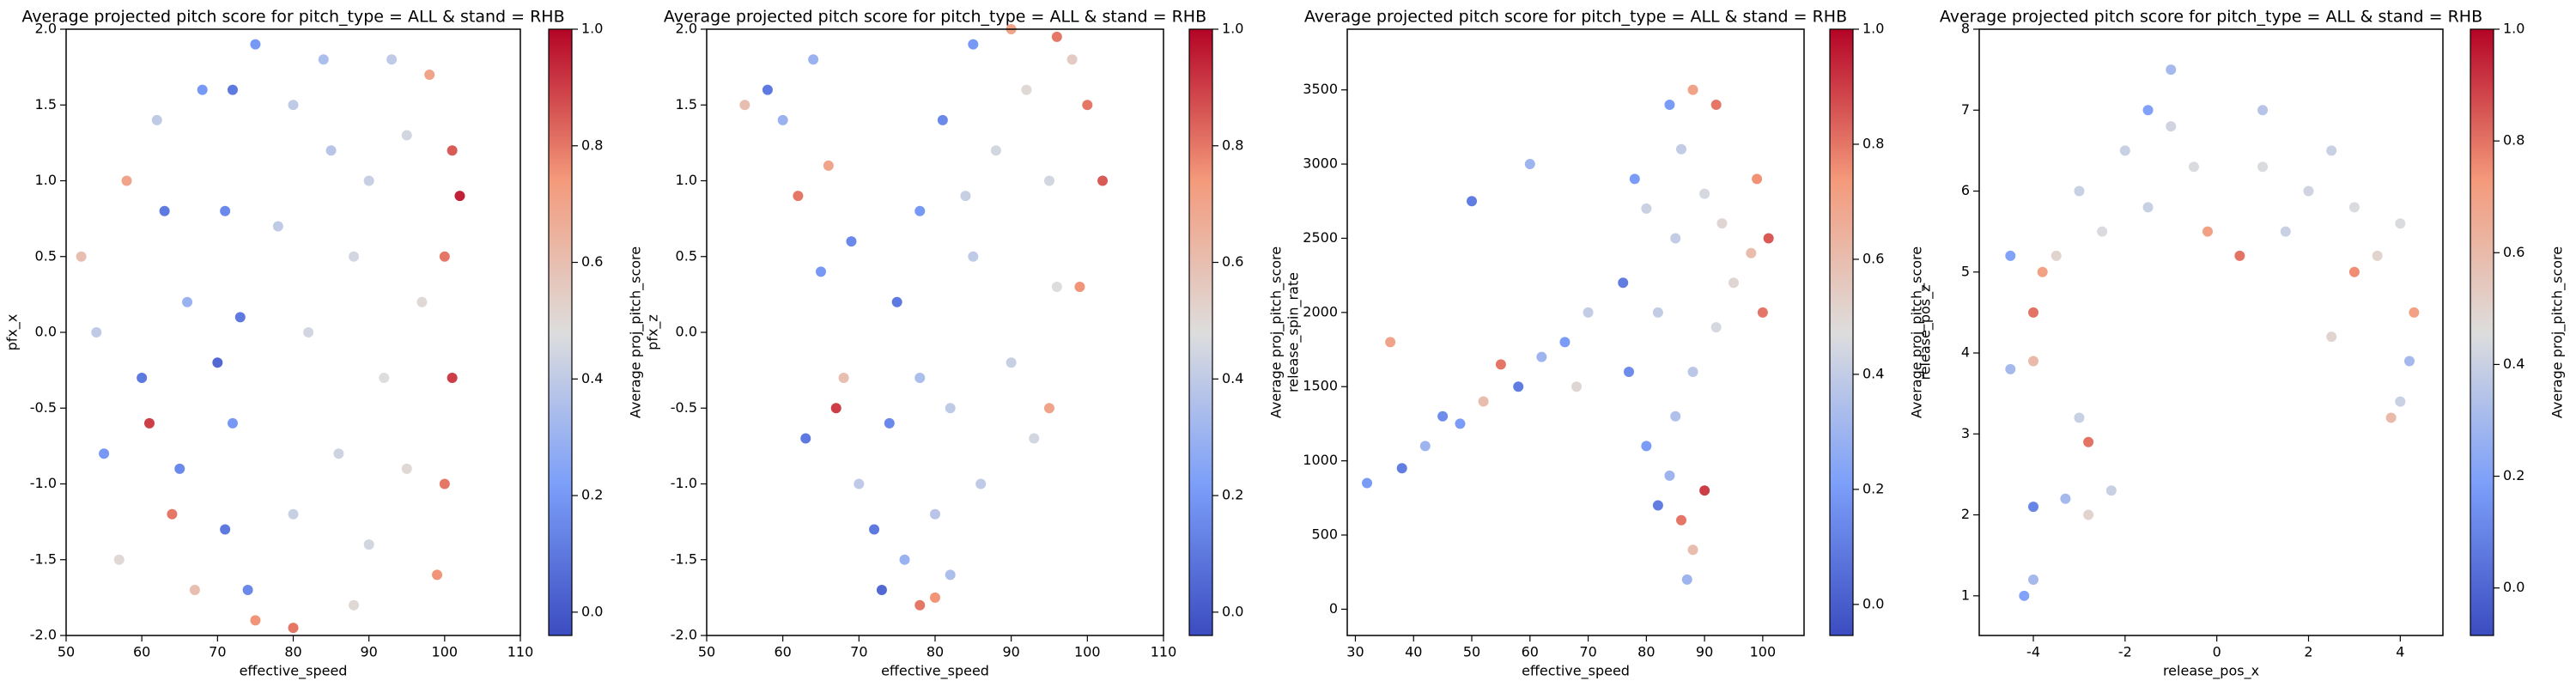  I want to click on x-tick-label: 110, so click(1164, 652).